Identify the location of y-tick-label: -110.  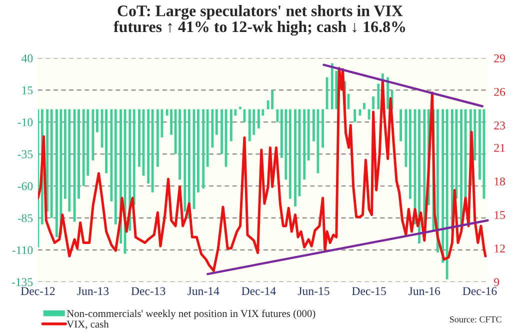
(22, 250).